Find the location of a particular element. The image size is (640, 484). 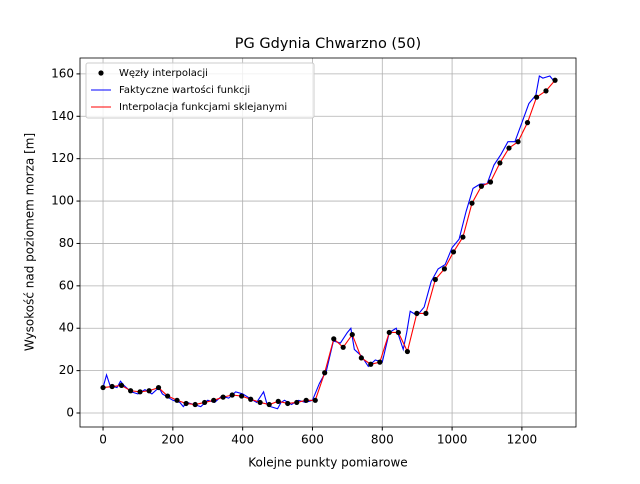

y-tick-label: 80 is located at coordinates (66, 243).